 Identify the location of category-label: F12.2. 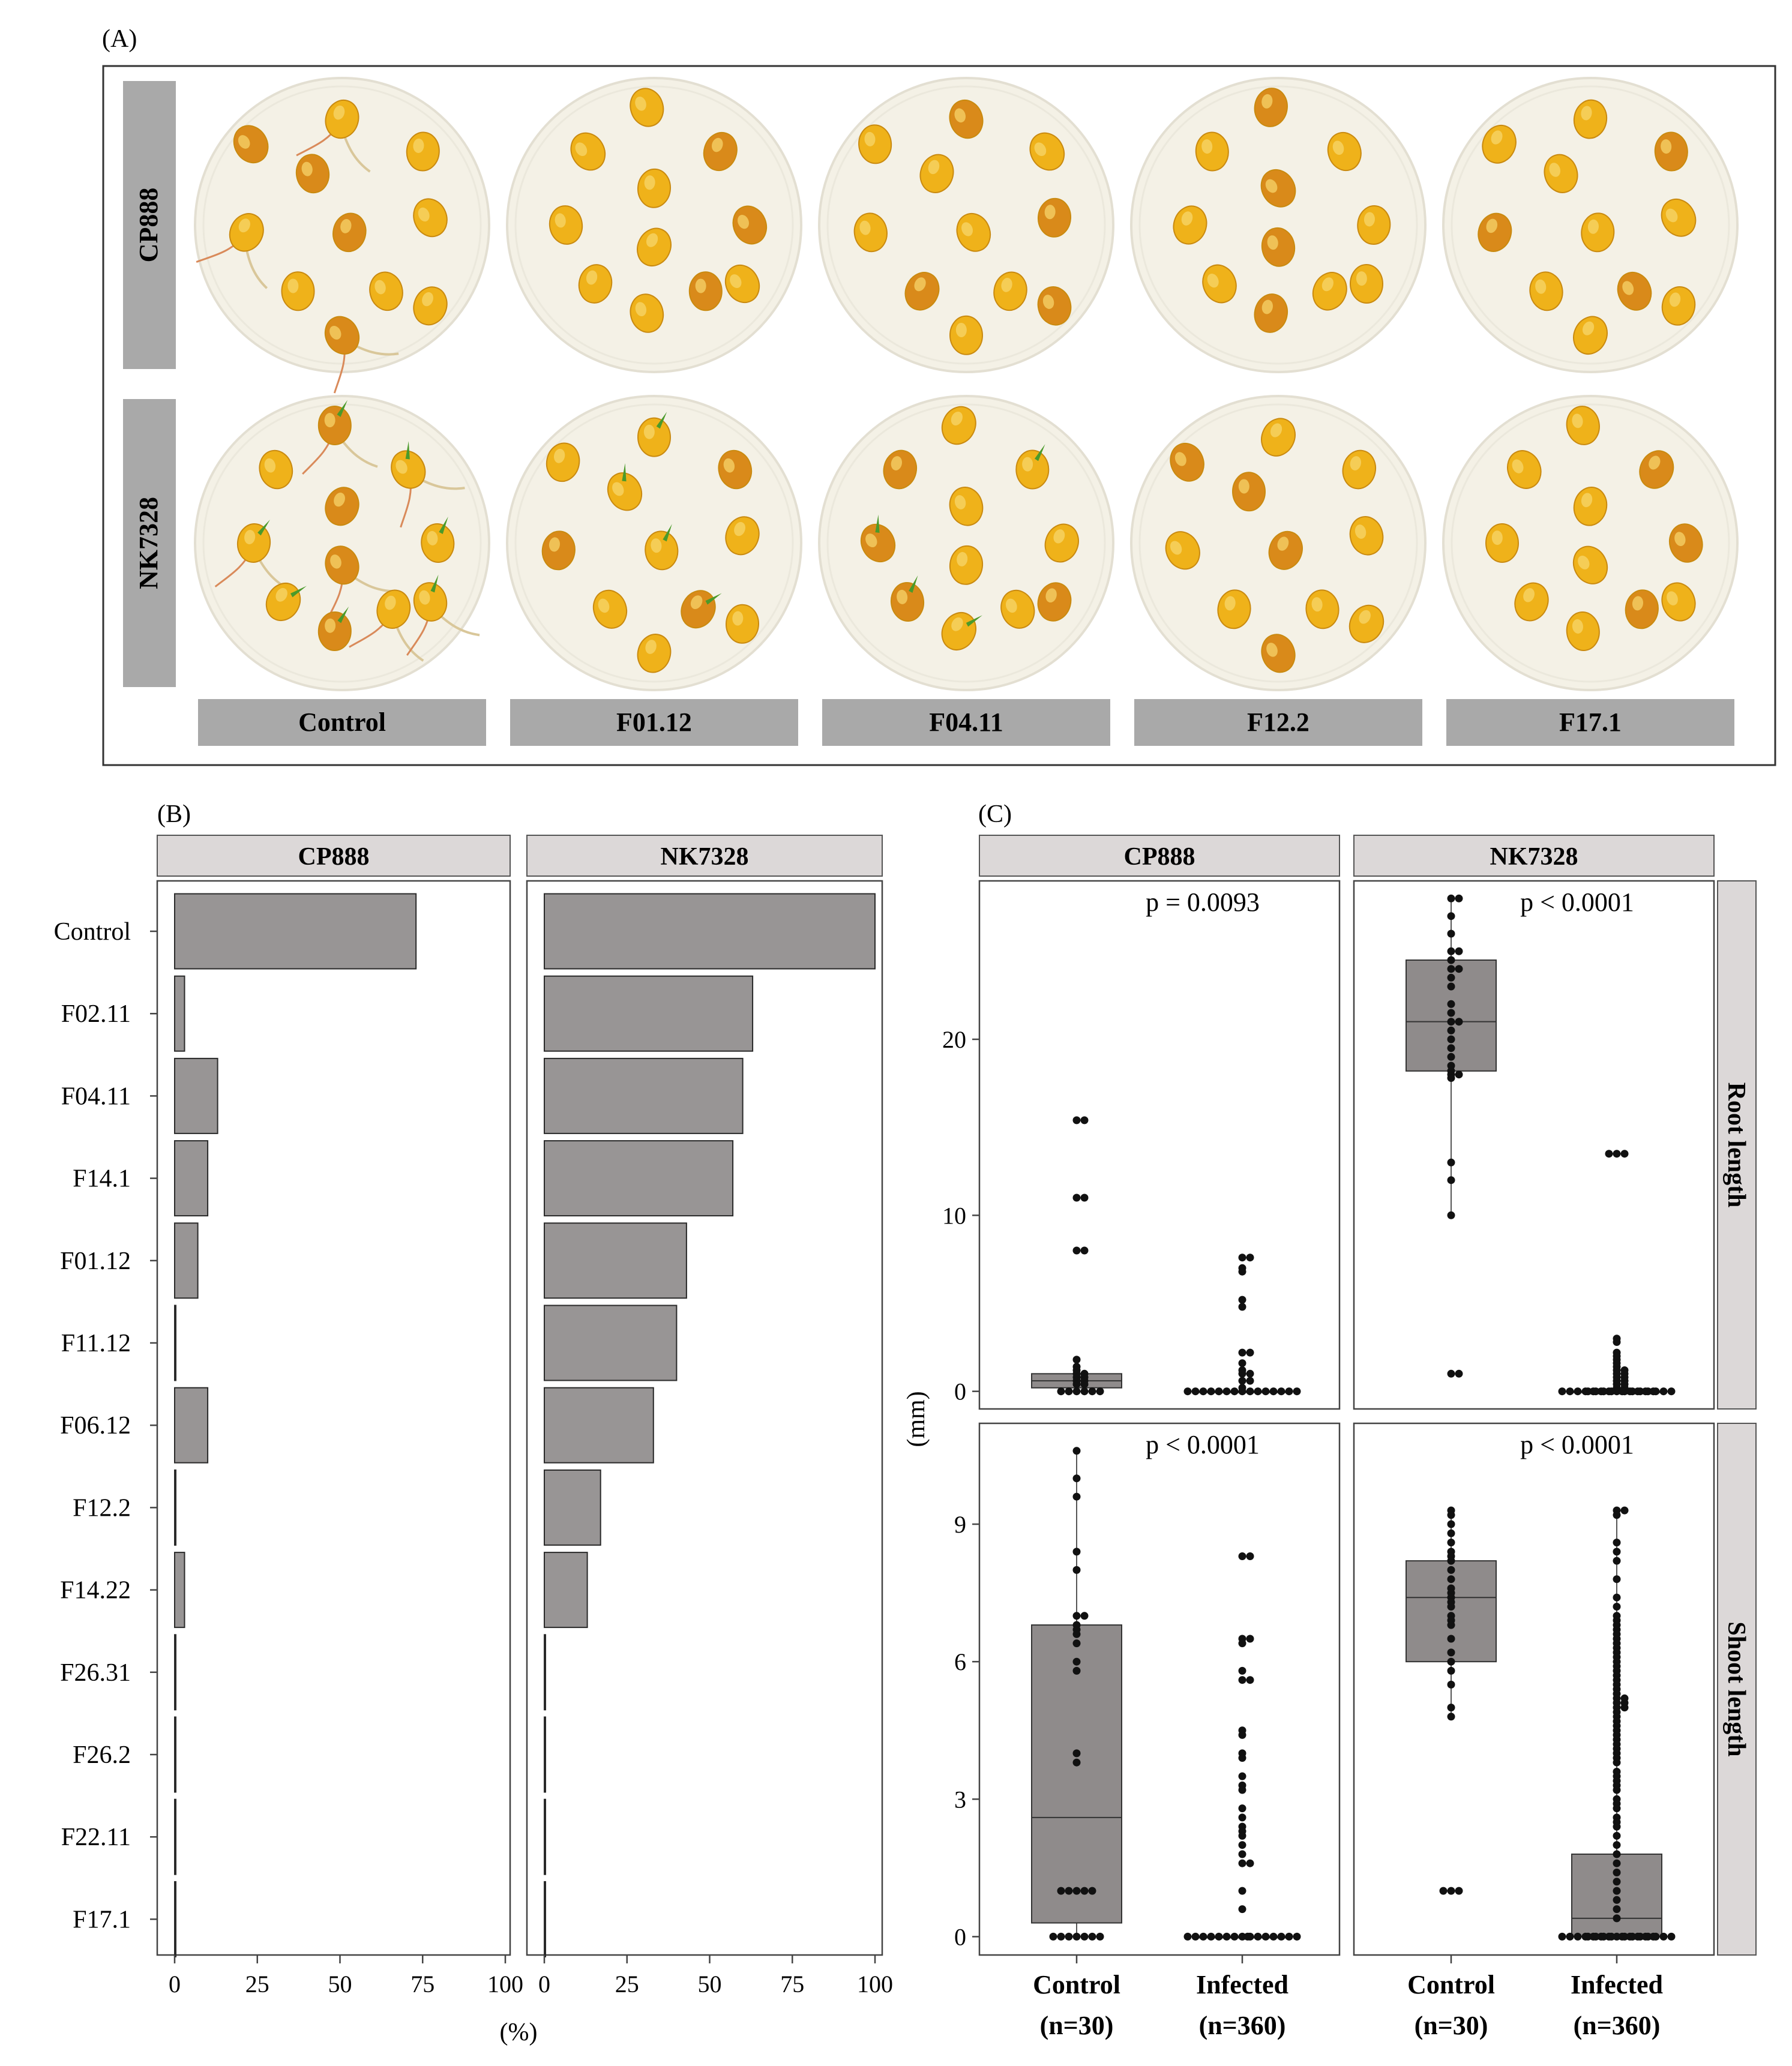
(102, 1508).